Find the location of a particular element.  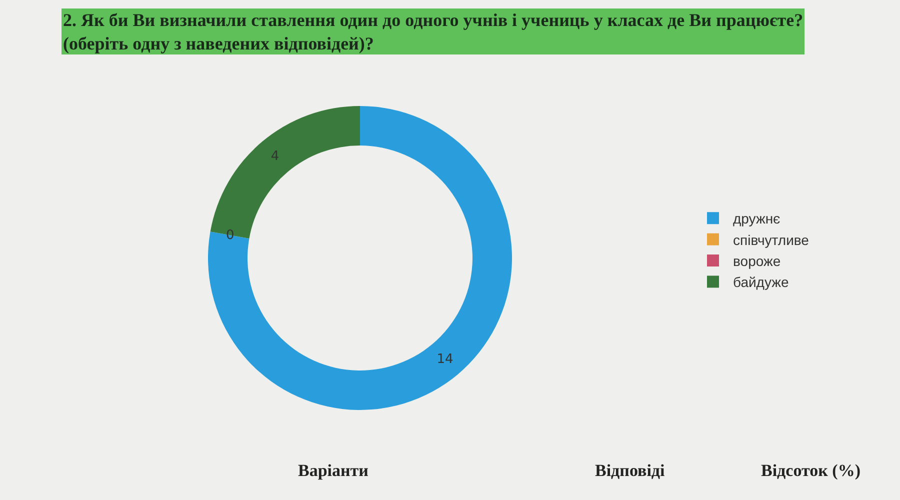

legend-label: вороже is located at coordinates (757, 260).